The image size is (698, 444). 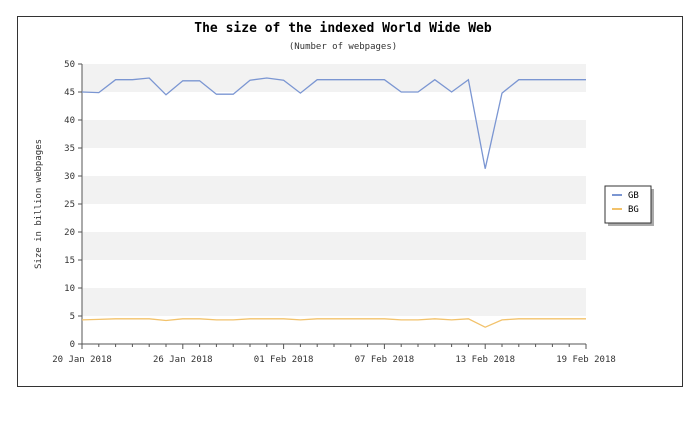 What do you see at coordinates (69, 205) in the screenshot?
I see `y-tick-label: 25` at bounding box center [69, 205].